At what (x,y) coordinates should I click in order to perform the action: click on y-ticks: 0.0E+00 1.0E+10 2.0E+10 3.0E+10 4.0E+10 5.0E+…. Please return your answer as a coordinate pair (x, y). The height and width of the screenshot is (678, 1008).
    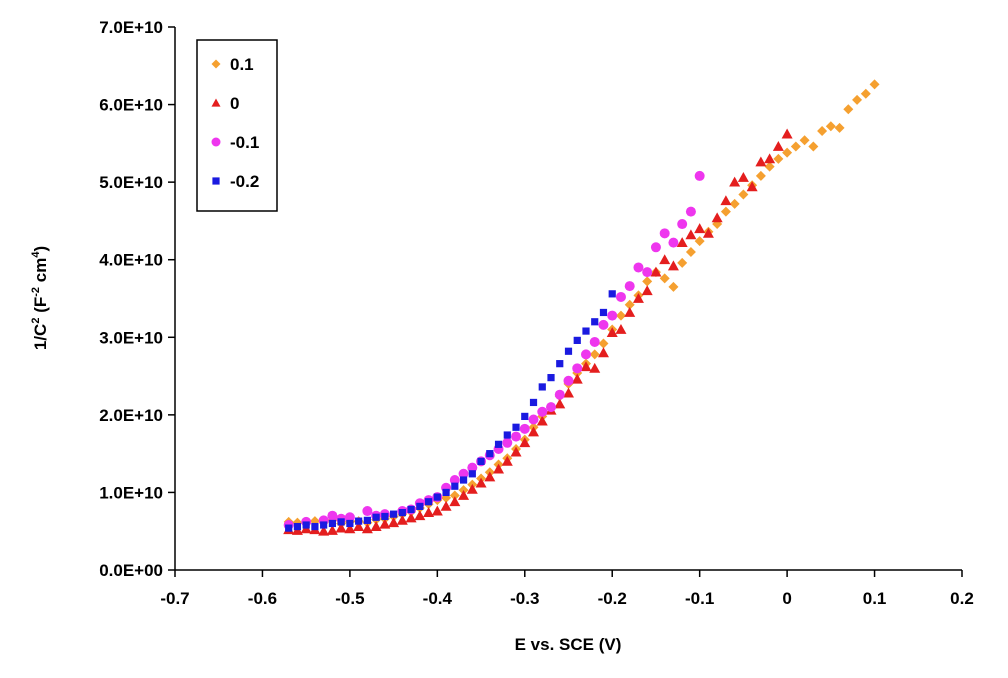
    Looking at the image, I should click on (137, 299).